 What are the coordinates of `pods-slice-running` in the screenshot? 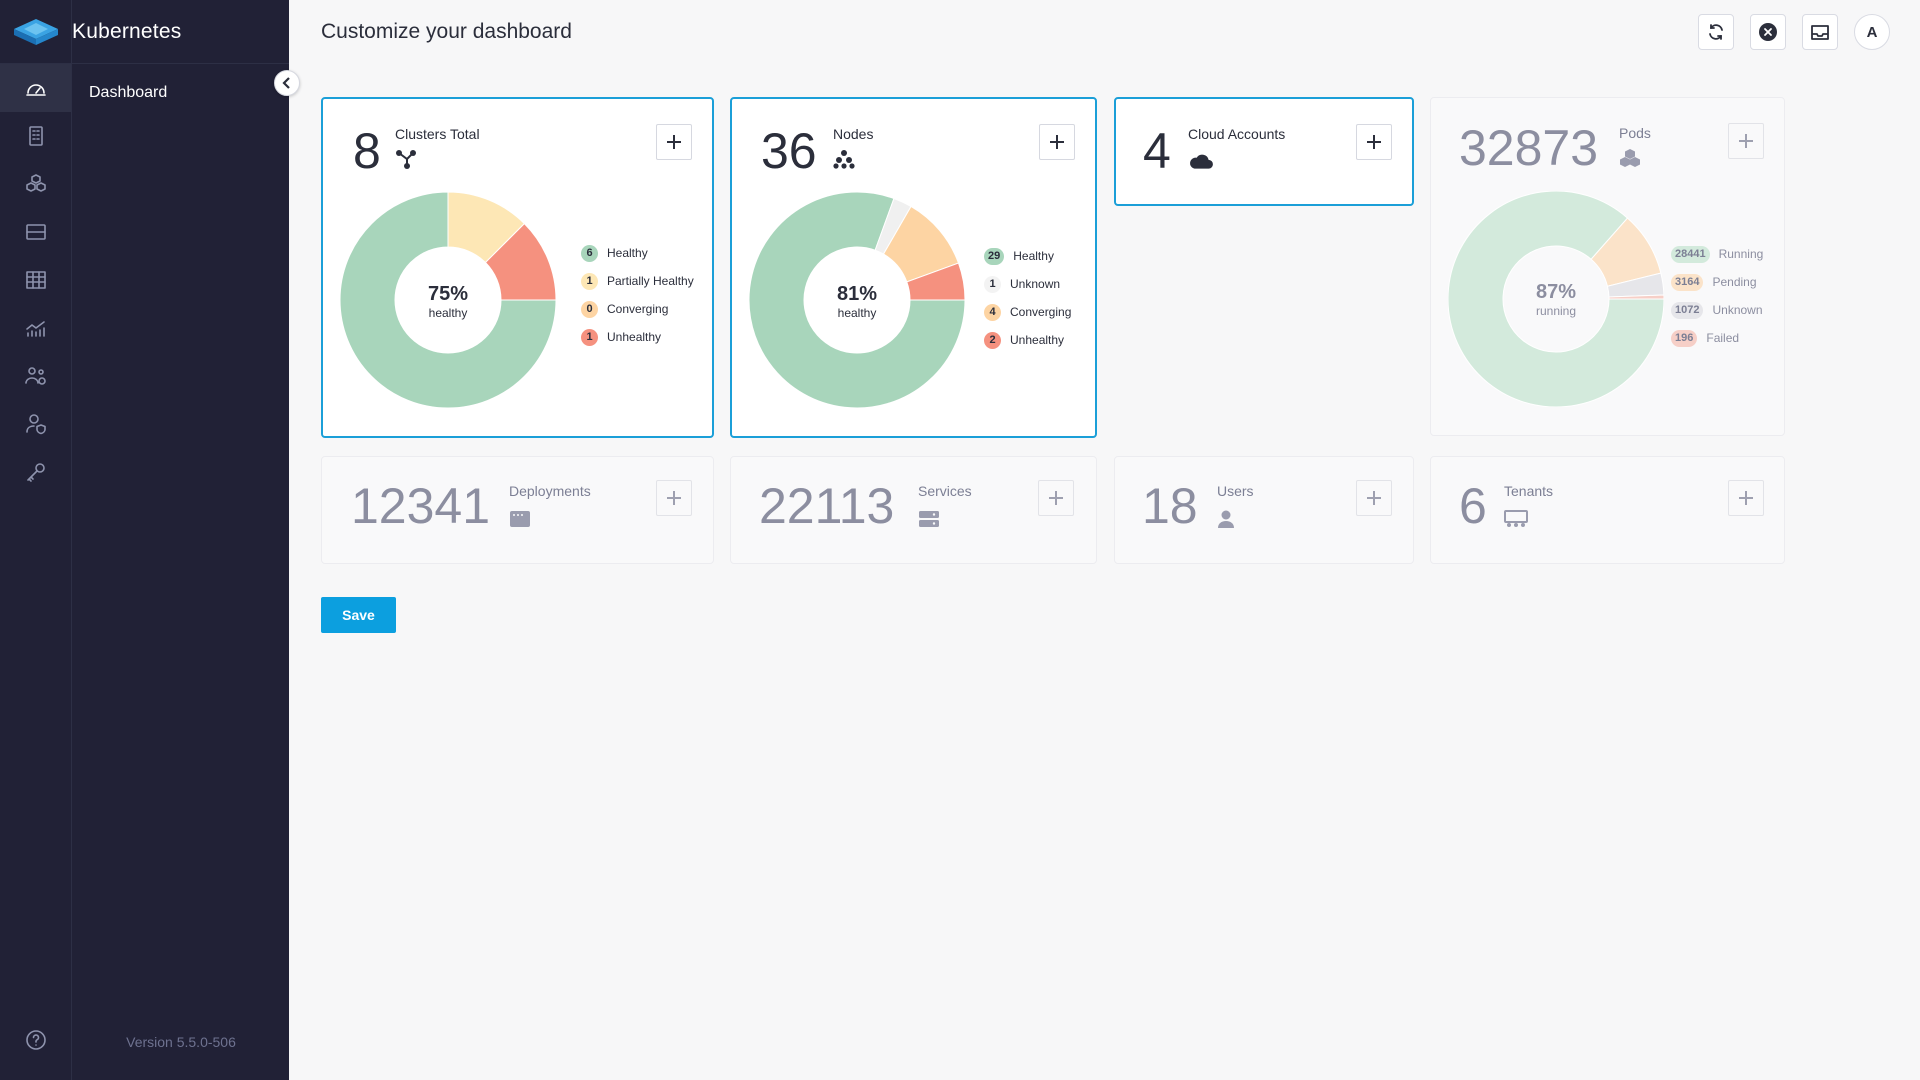 It's located at (1556, 299).